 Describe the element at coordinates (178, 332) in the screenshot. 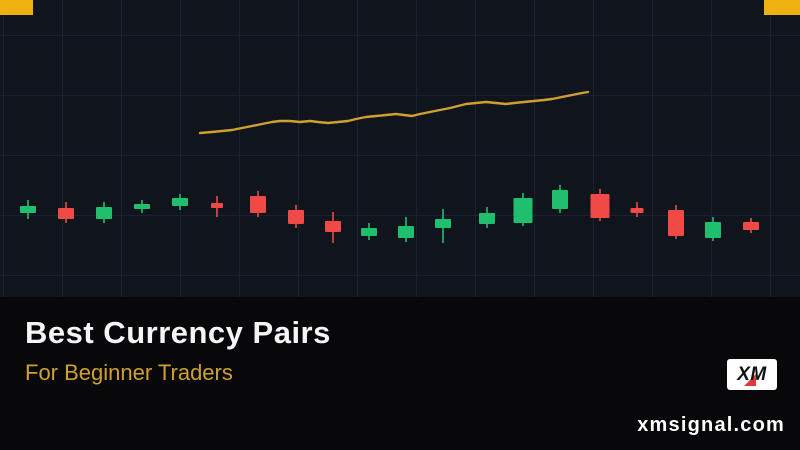

I see `banner-title: Best Currency Pairs` at that location.